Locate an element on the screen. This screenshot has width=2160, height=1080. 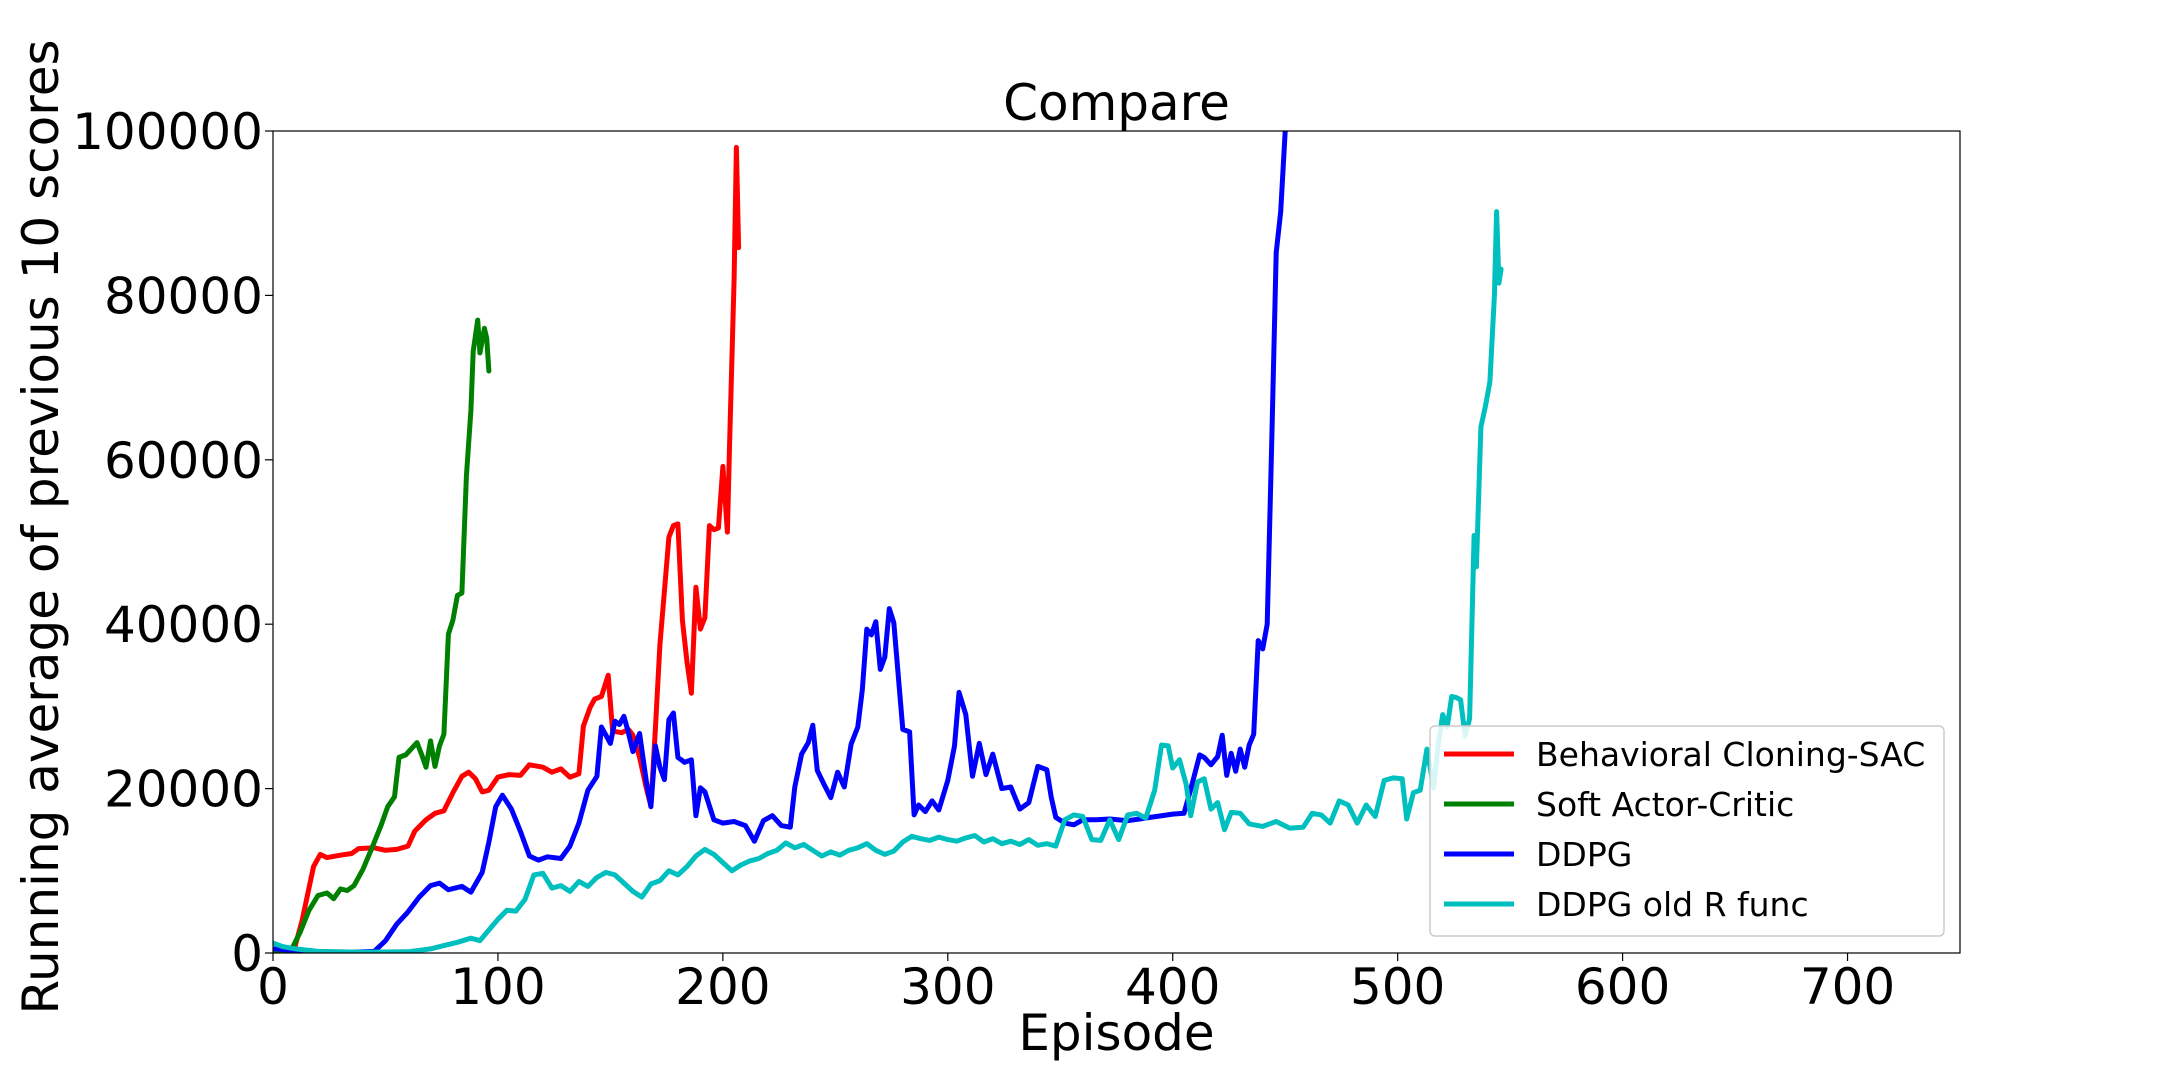
y-axis-title: Running average of previous 10 scores is located at coordinates (41, 526).